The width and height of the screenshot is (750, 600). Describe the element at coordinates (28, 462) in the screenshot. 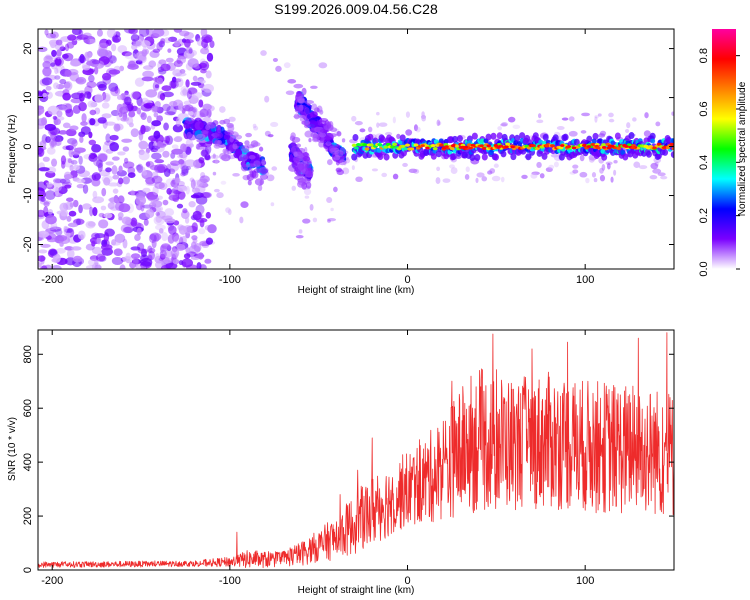

I see `snr-y-tick-label: 400` at that location.